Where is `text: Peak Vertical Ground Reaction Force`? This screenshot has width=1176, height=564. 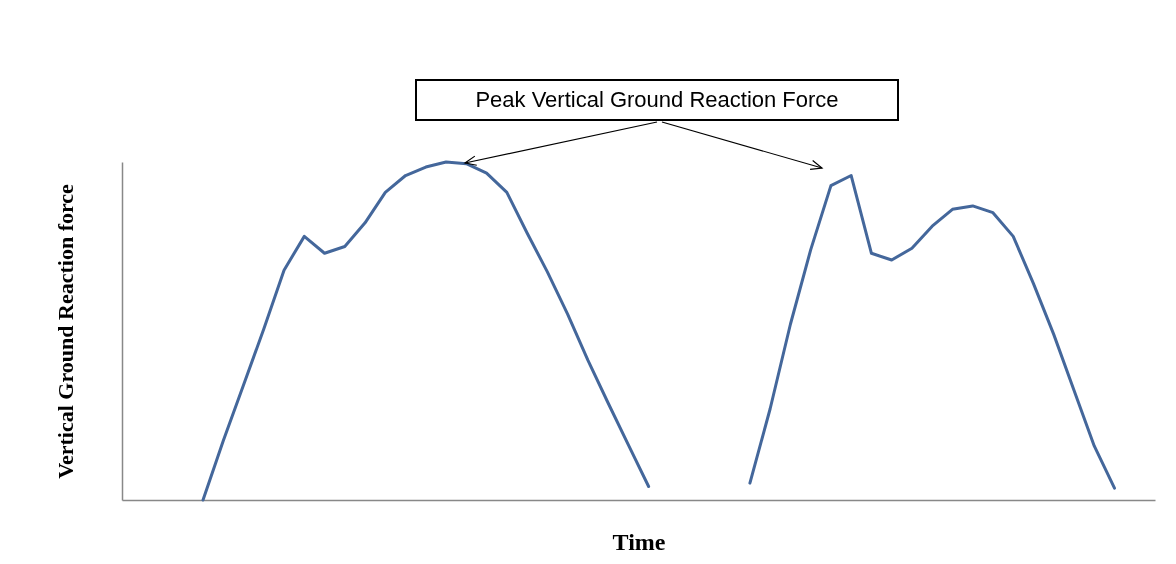 text: Peak Vertical Ground Reaction Force is located at coordinates (657, 99).